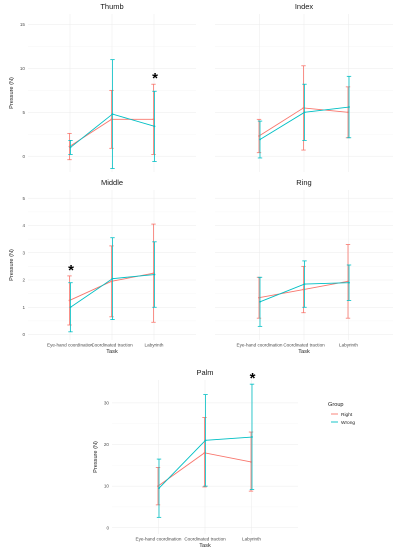 The height and width of the screenshot is (550, 408). What do you see at coordinates (23, 252) in the screenshot?
I see `y-tick-label-middle: 3` at bounding box center [23, 252].